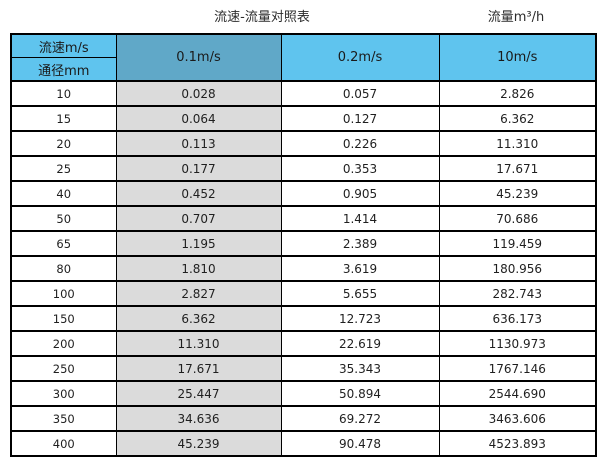  I want to click on diameter-cell: 350, so click(63, 418).